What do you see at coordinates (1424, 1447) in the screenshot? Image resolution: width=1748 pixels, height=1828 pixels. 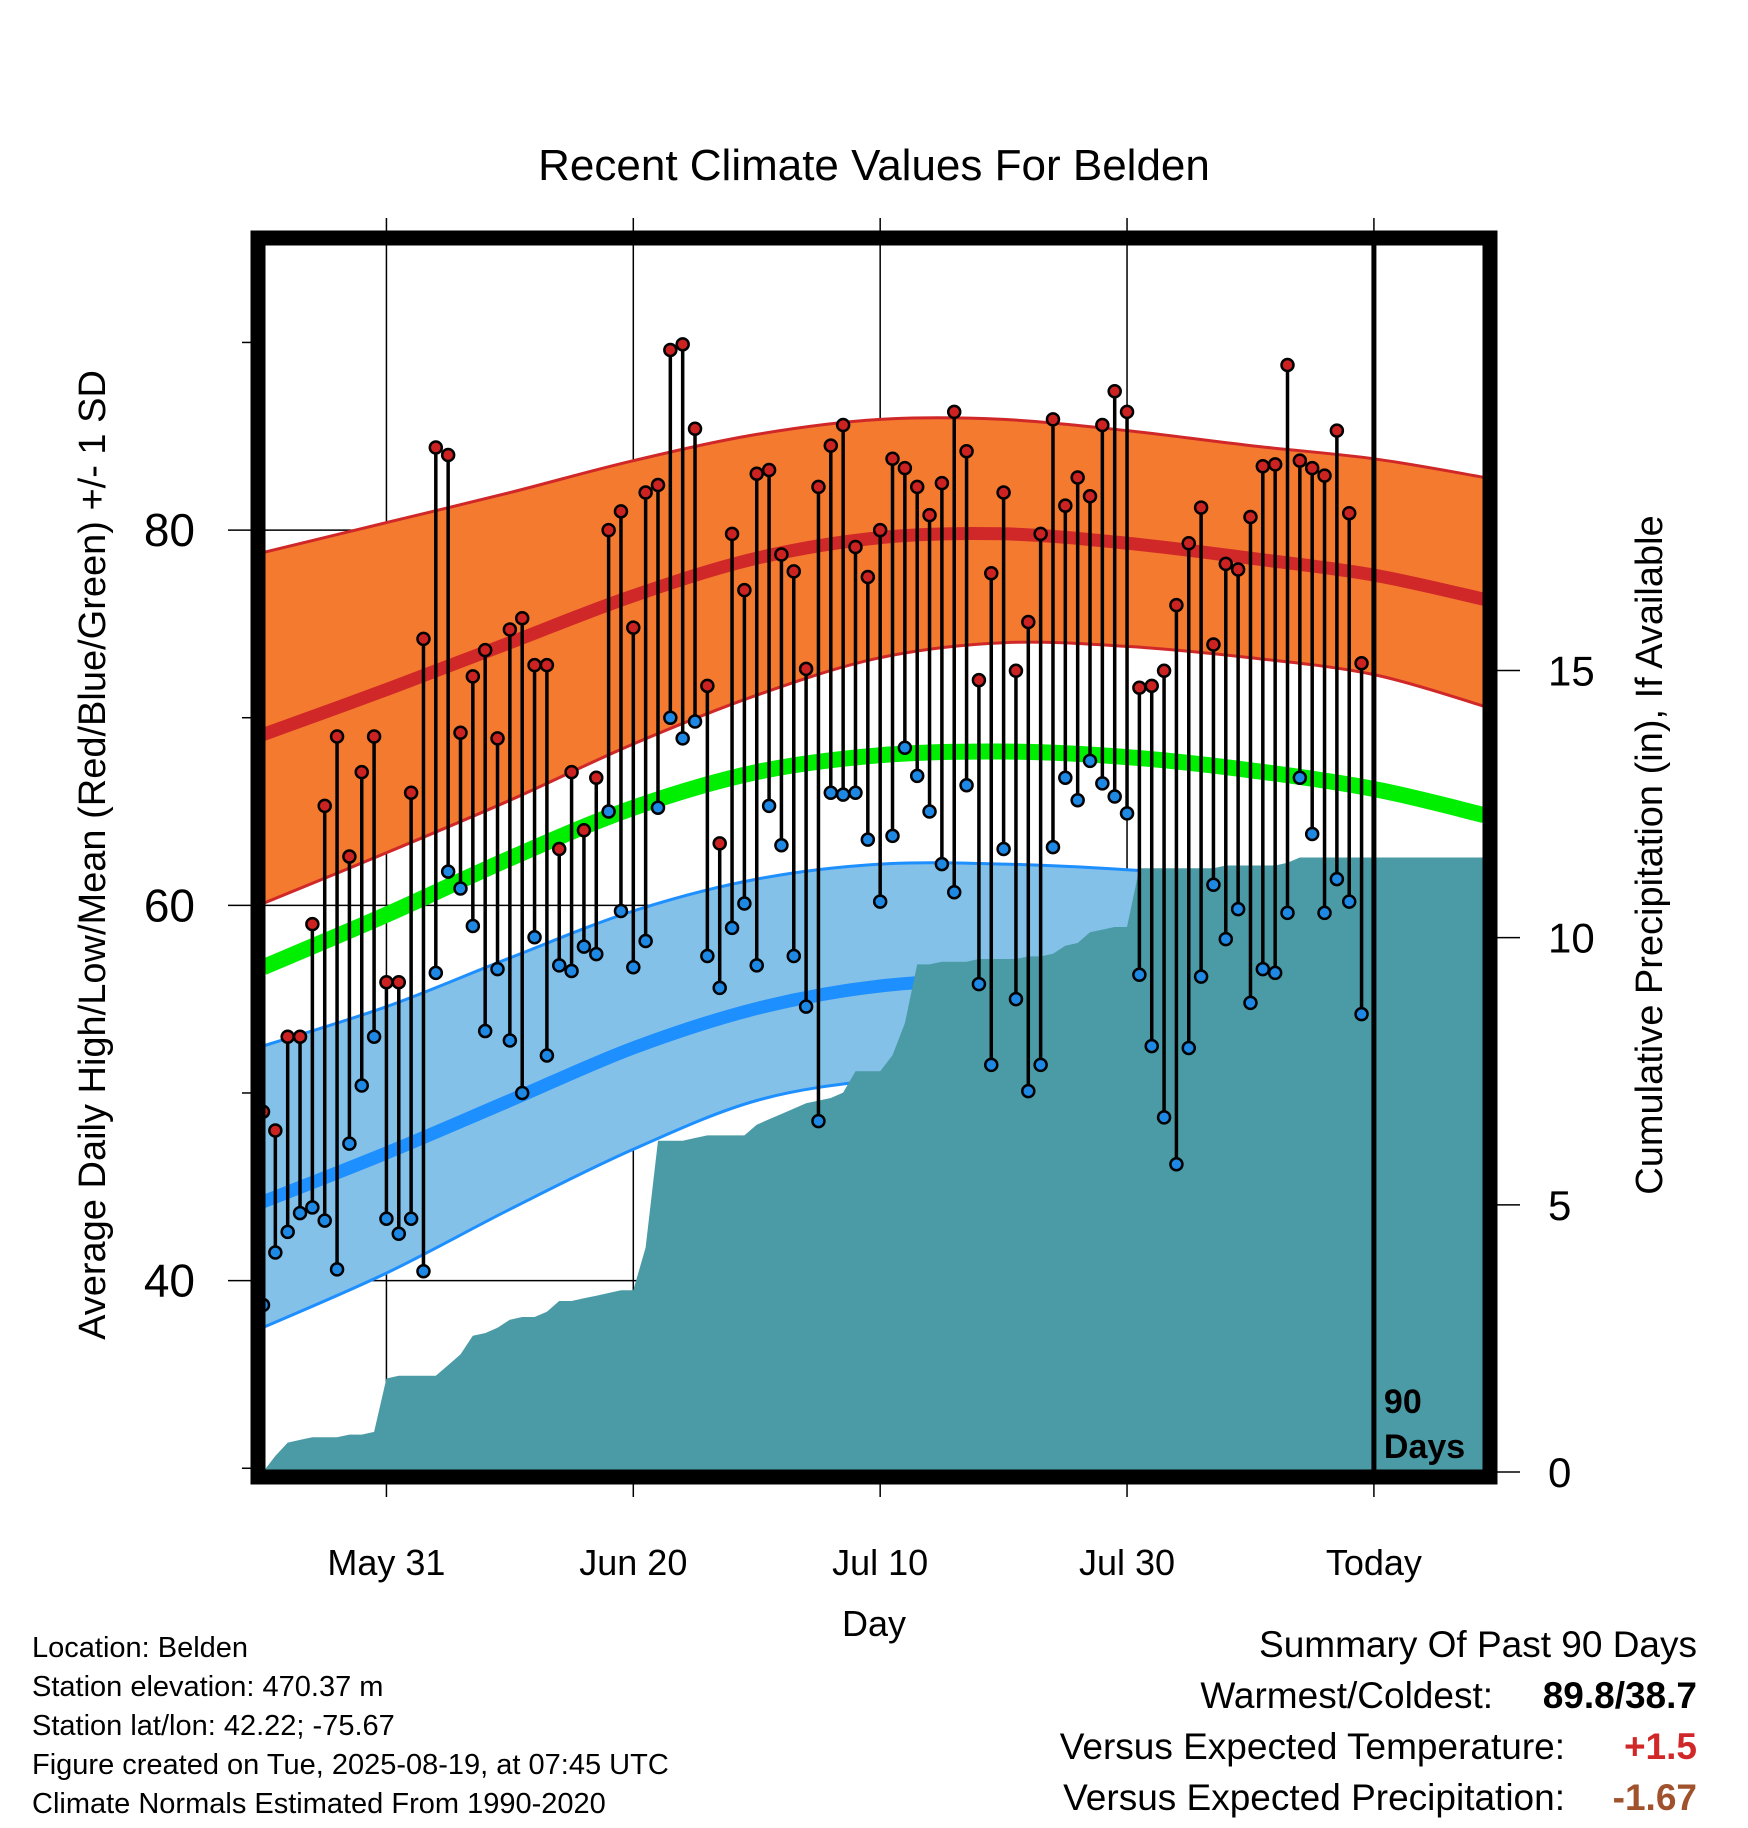 I see `period-label-days: Days` at bounding box center [1424, 1447].